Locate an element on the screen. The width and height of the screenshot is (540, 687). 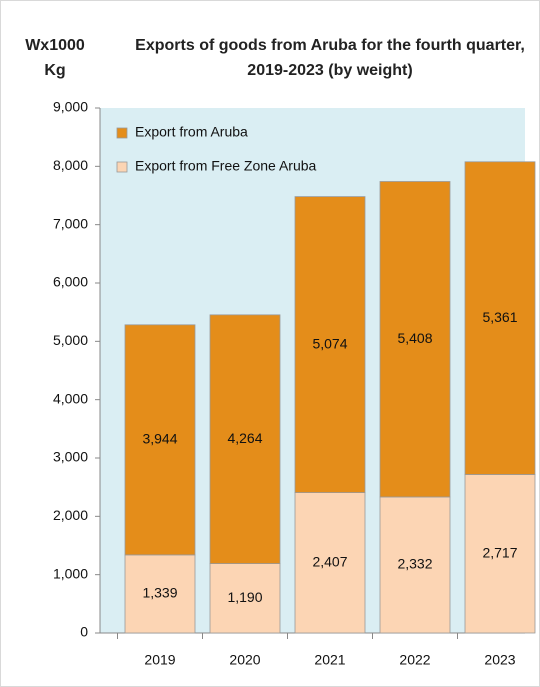
data-label: 2,407 is located at coordinates (329, 561).